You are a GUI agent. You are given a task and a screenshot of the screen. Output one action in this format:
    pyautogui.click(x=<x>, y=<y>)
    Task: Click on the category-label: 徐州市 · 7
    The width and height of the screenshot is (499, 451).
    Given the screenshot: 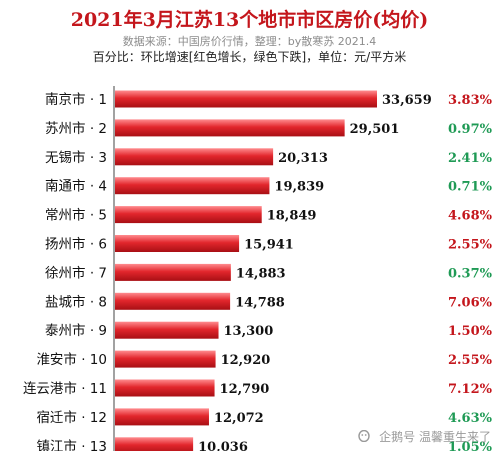 What is the action you would take?
    pyautogui.click(x=76, y=272)
    